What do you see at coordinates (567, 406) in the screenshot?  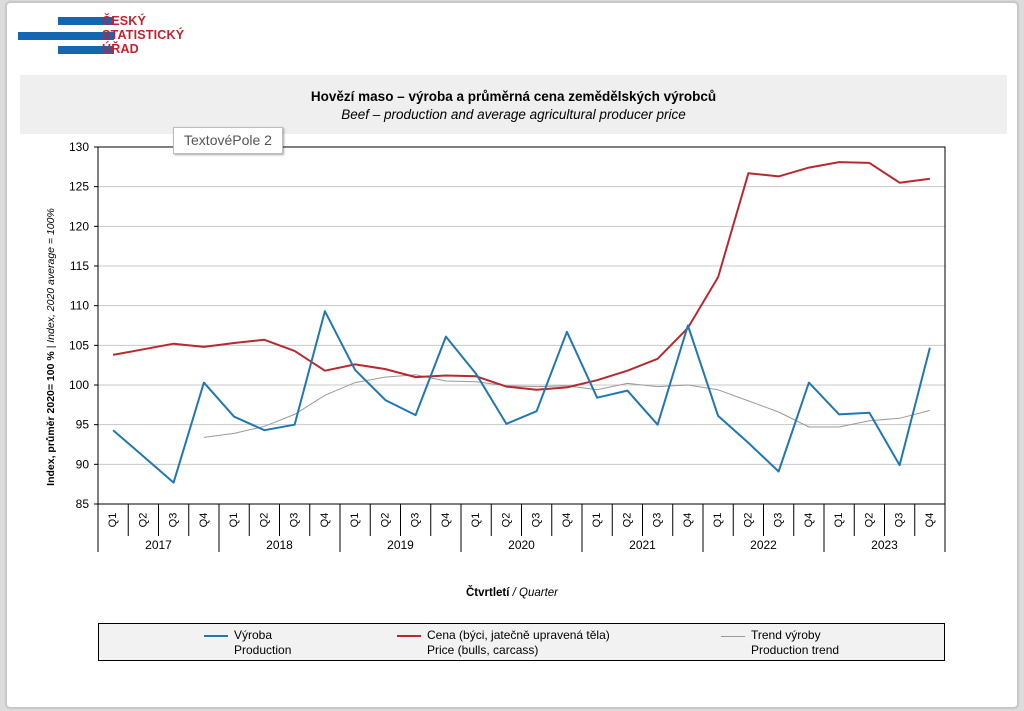 I see `series-line-trend` at bounding box center [567, 406].